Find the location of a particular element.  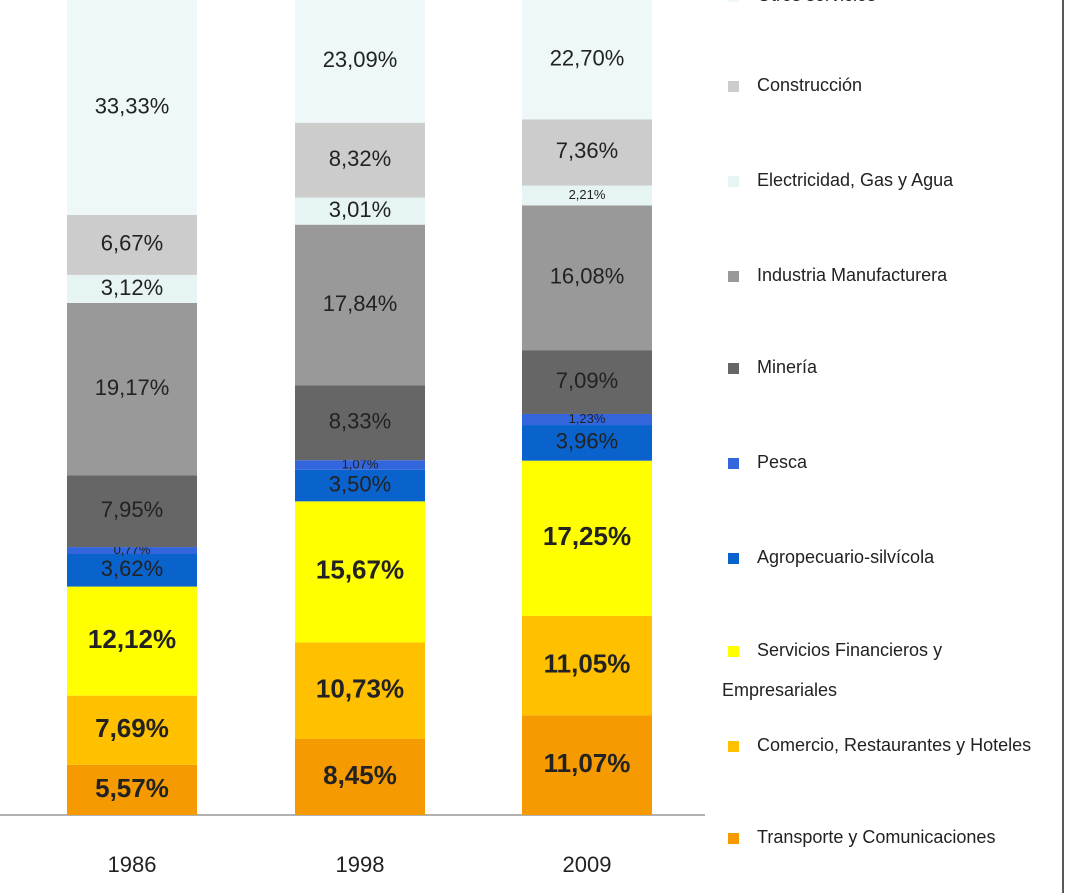

legend-label: Pesca is located at coordinates (782, 462).